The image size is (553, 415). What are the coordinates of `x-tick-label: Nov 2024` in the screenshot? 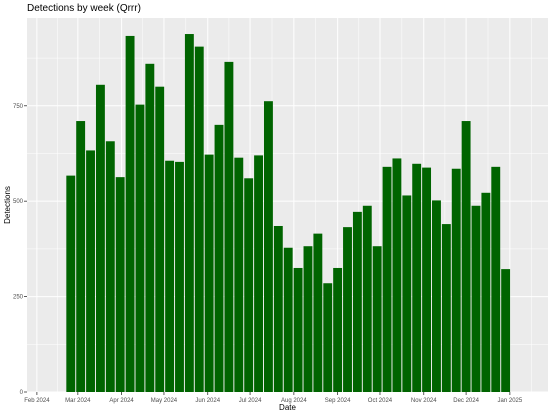 It's located at (424, 401).